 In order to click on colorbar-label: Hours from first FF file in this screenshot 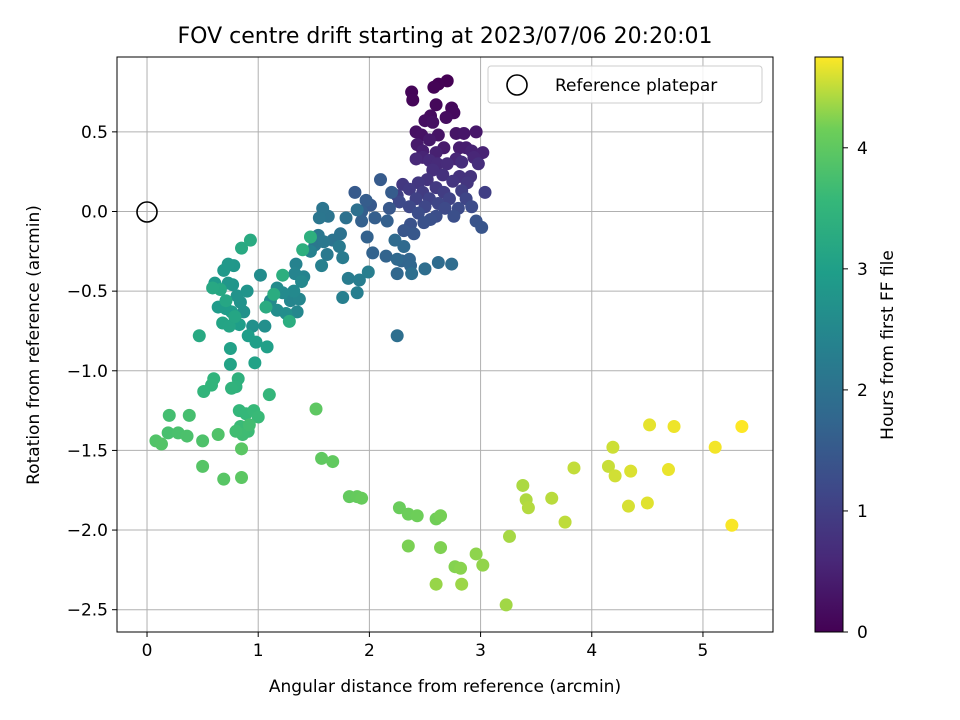, I will do `click(888, 345)`.